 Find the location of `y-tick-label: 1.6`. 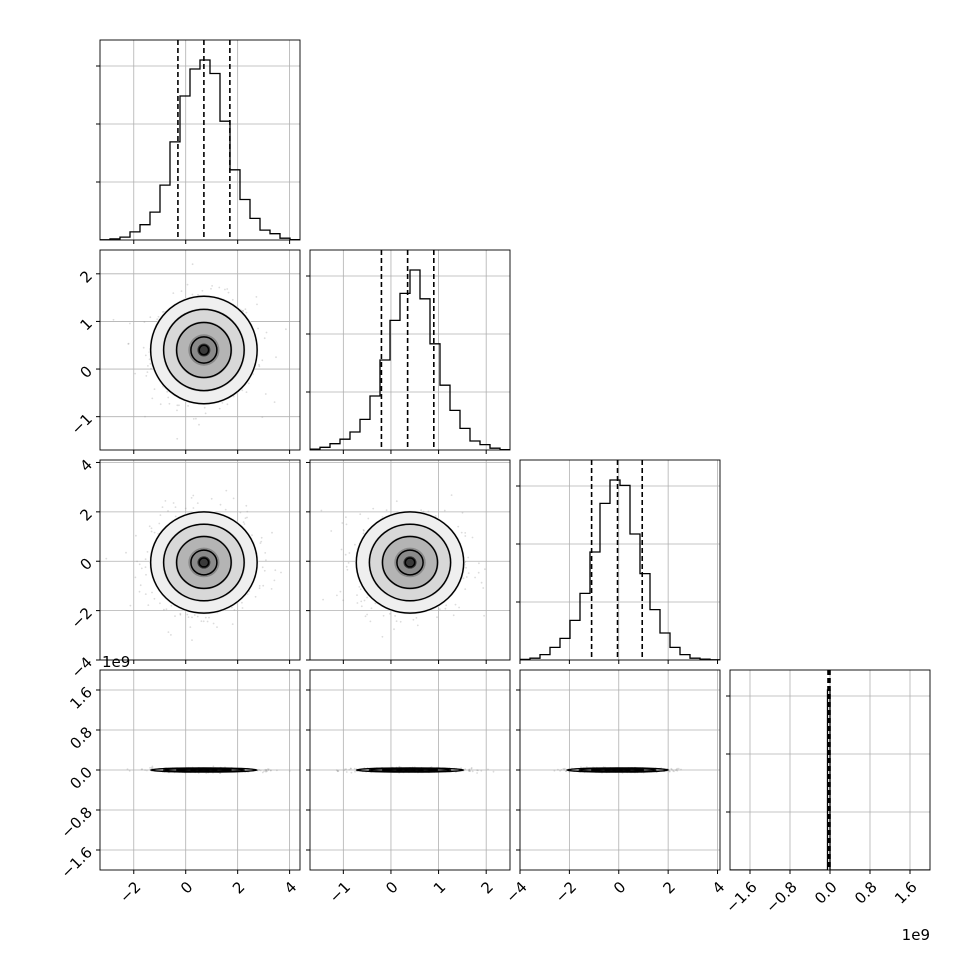

y-tick-label: 1.6 is located at coordinates (81, 698).